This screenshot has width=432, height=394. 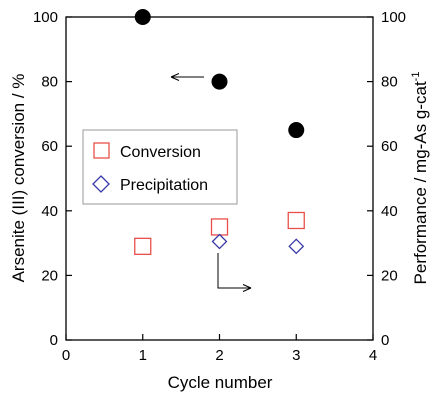 I want to click on legend-box, so click(x=160, y=167).